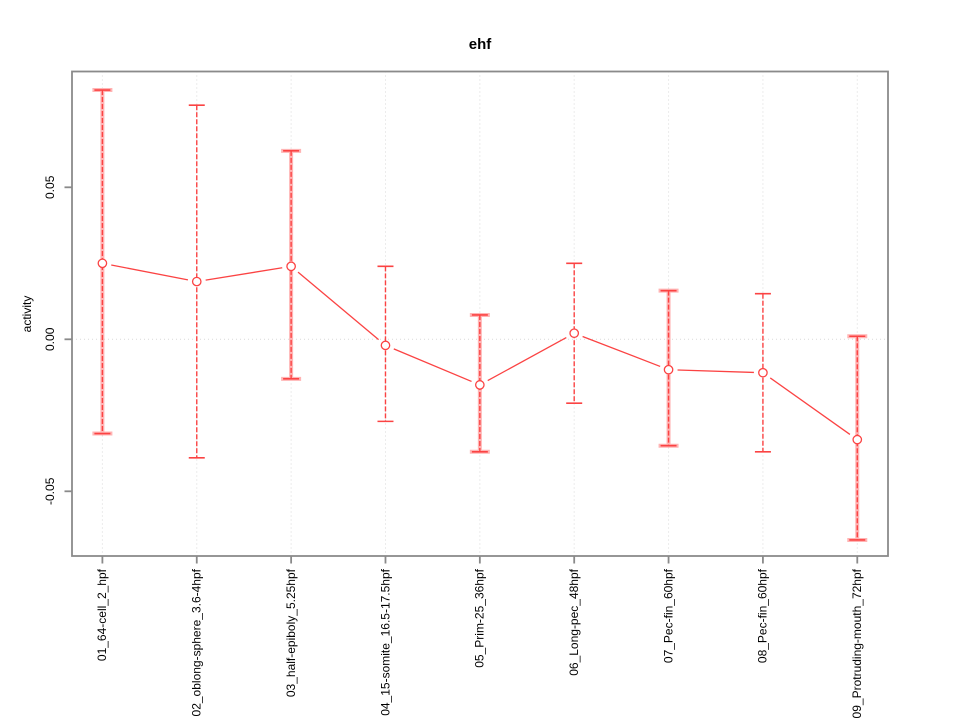 The image size is (960, 720). I want to click on x-tick-label: 05_Prim-25_36hpf, so click(480, 617).